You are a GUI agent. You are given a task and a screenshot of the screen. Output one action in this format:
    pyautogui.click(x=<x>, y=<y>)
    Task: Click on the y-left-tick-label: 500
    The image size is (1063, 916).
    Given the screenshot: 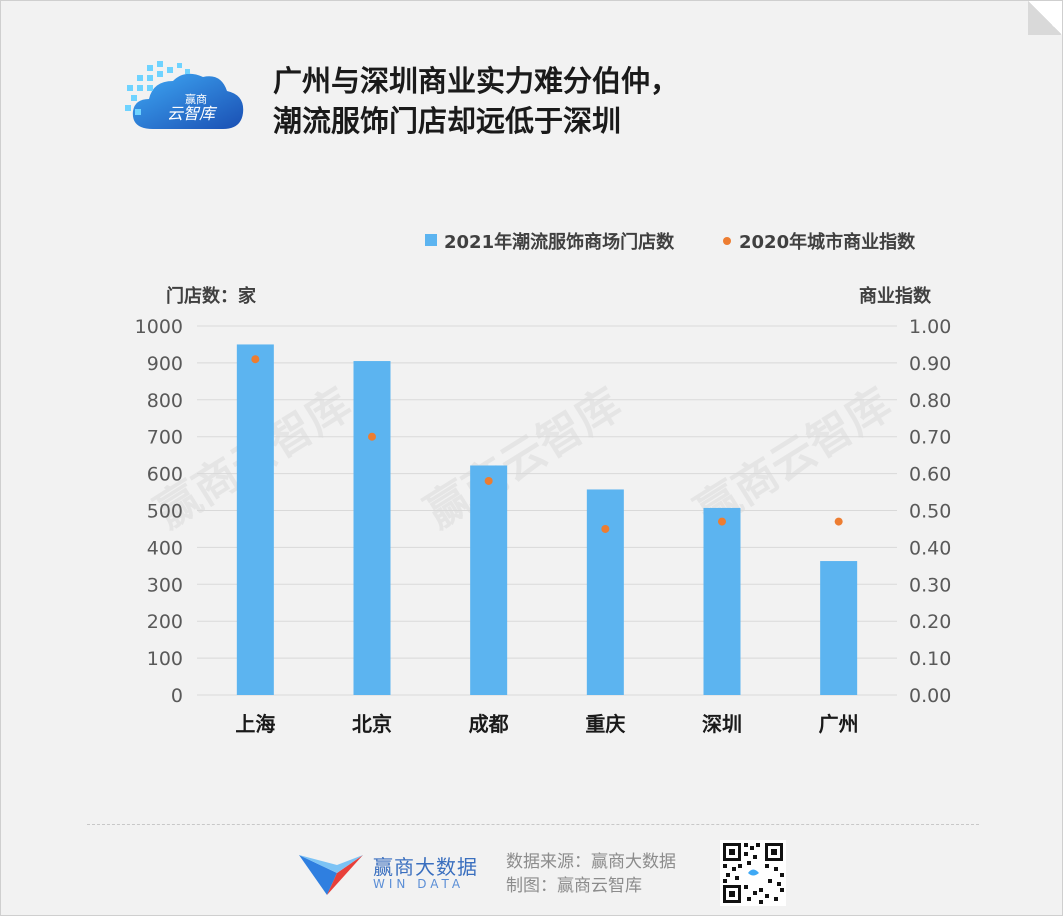 What is the action you would take?
    pyautogui.click(x=165, y=512)
    